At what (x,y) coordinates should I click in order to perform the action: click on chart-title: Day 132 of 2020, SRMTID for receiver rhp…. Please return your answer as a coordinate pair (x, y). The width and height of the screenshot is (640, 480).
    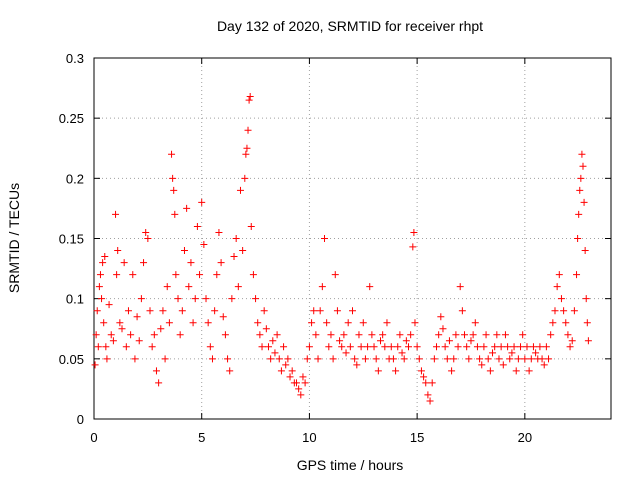
    Looking at the image, I should click on (350, 26).